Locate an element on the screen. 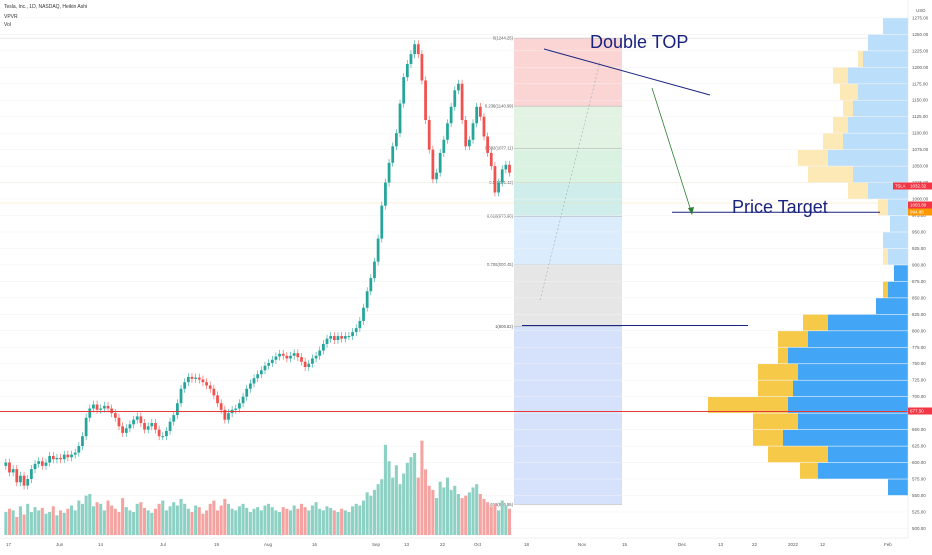 Image resolution: width=932 pixels, height=555 pixels. time-tick: Oct is located at coordinates (478, 544).